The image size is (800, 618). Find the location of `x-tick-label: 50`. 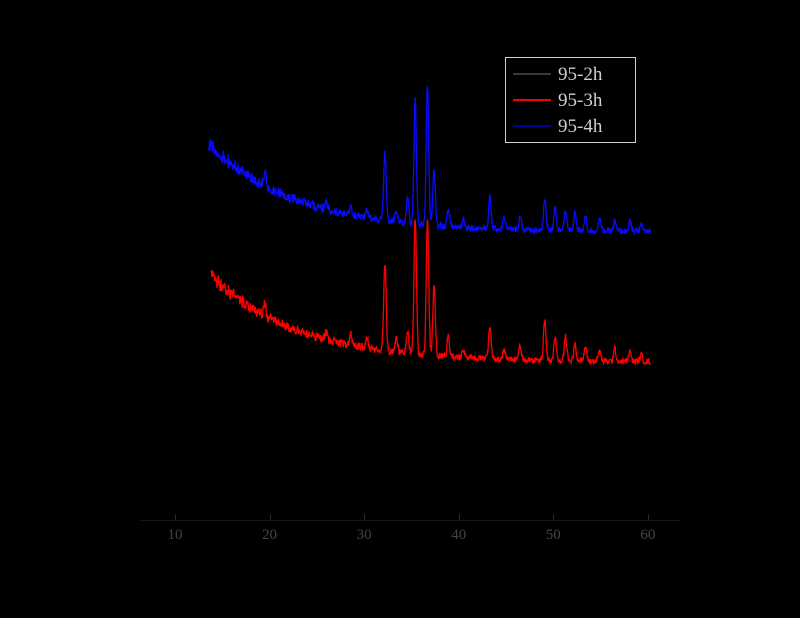

x-tick-label: 50 is located at coordinates (553, 535).